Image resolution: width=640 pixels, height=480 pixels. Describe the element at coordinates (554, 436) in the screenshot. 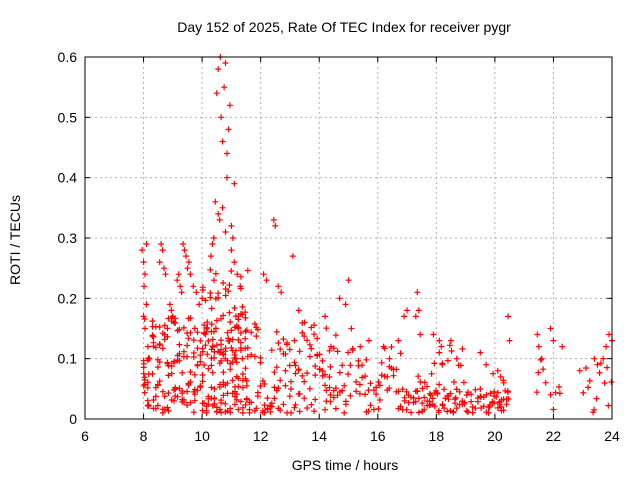

I see `x-tick-label: 22` at that location.